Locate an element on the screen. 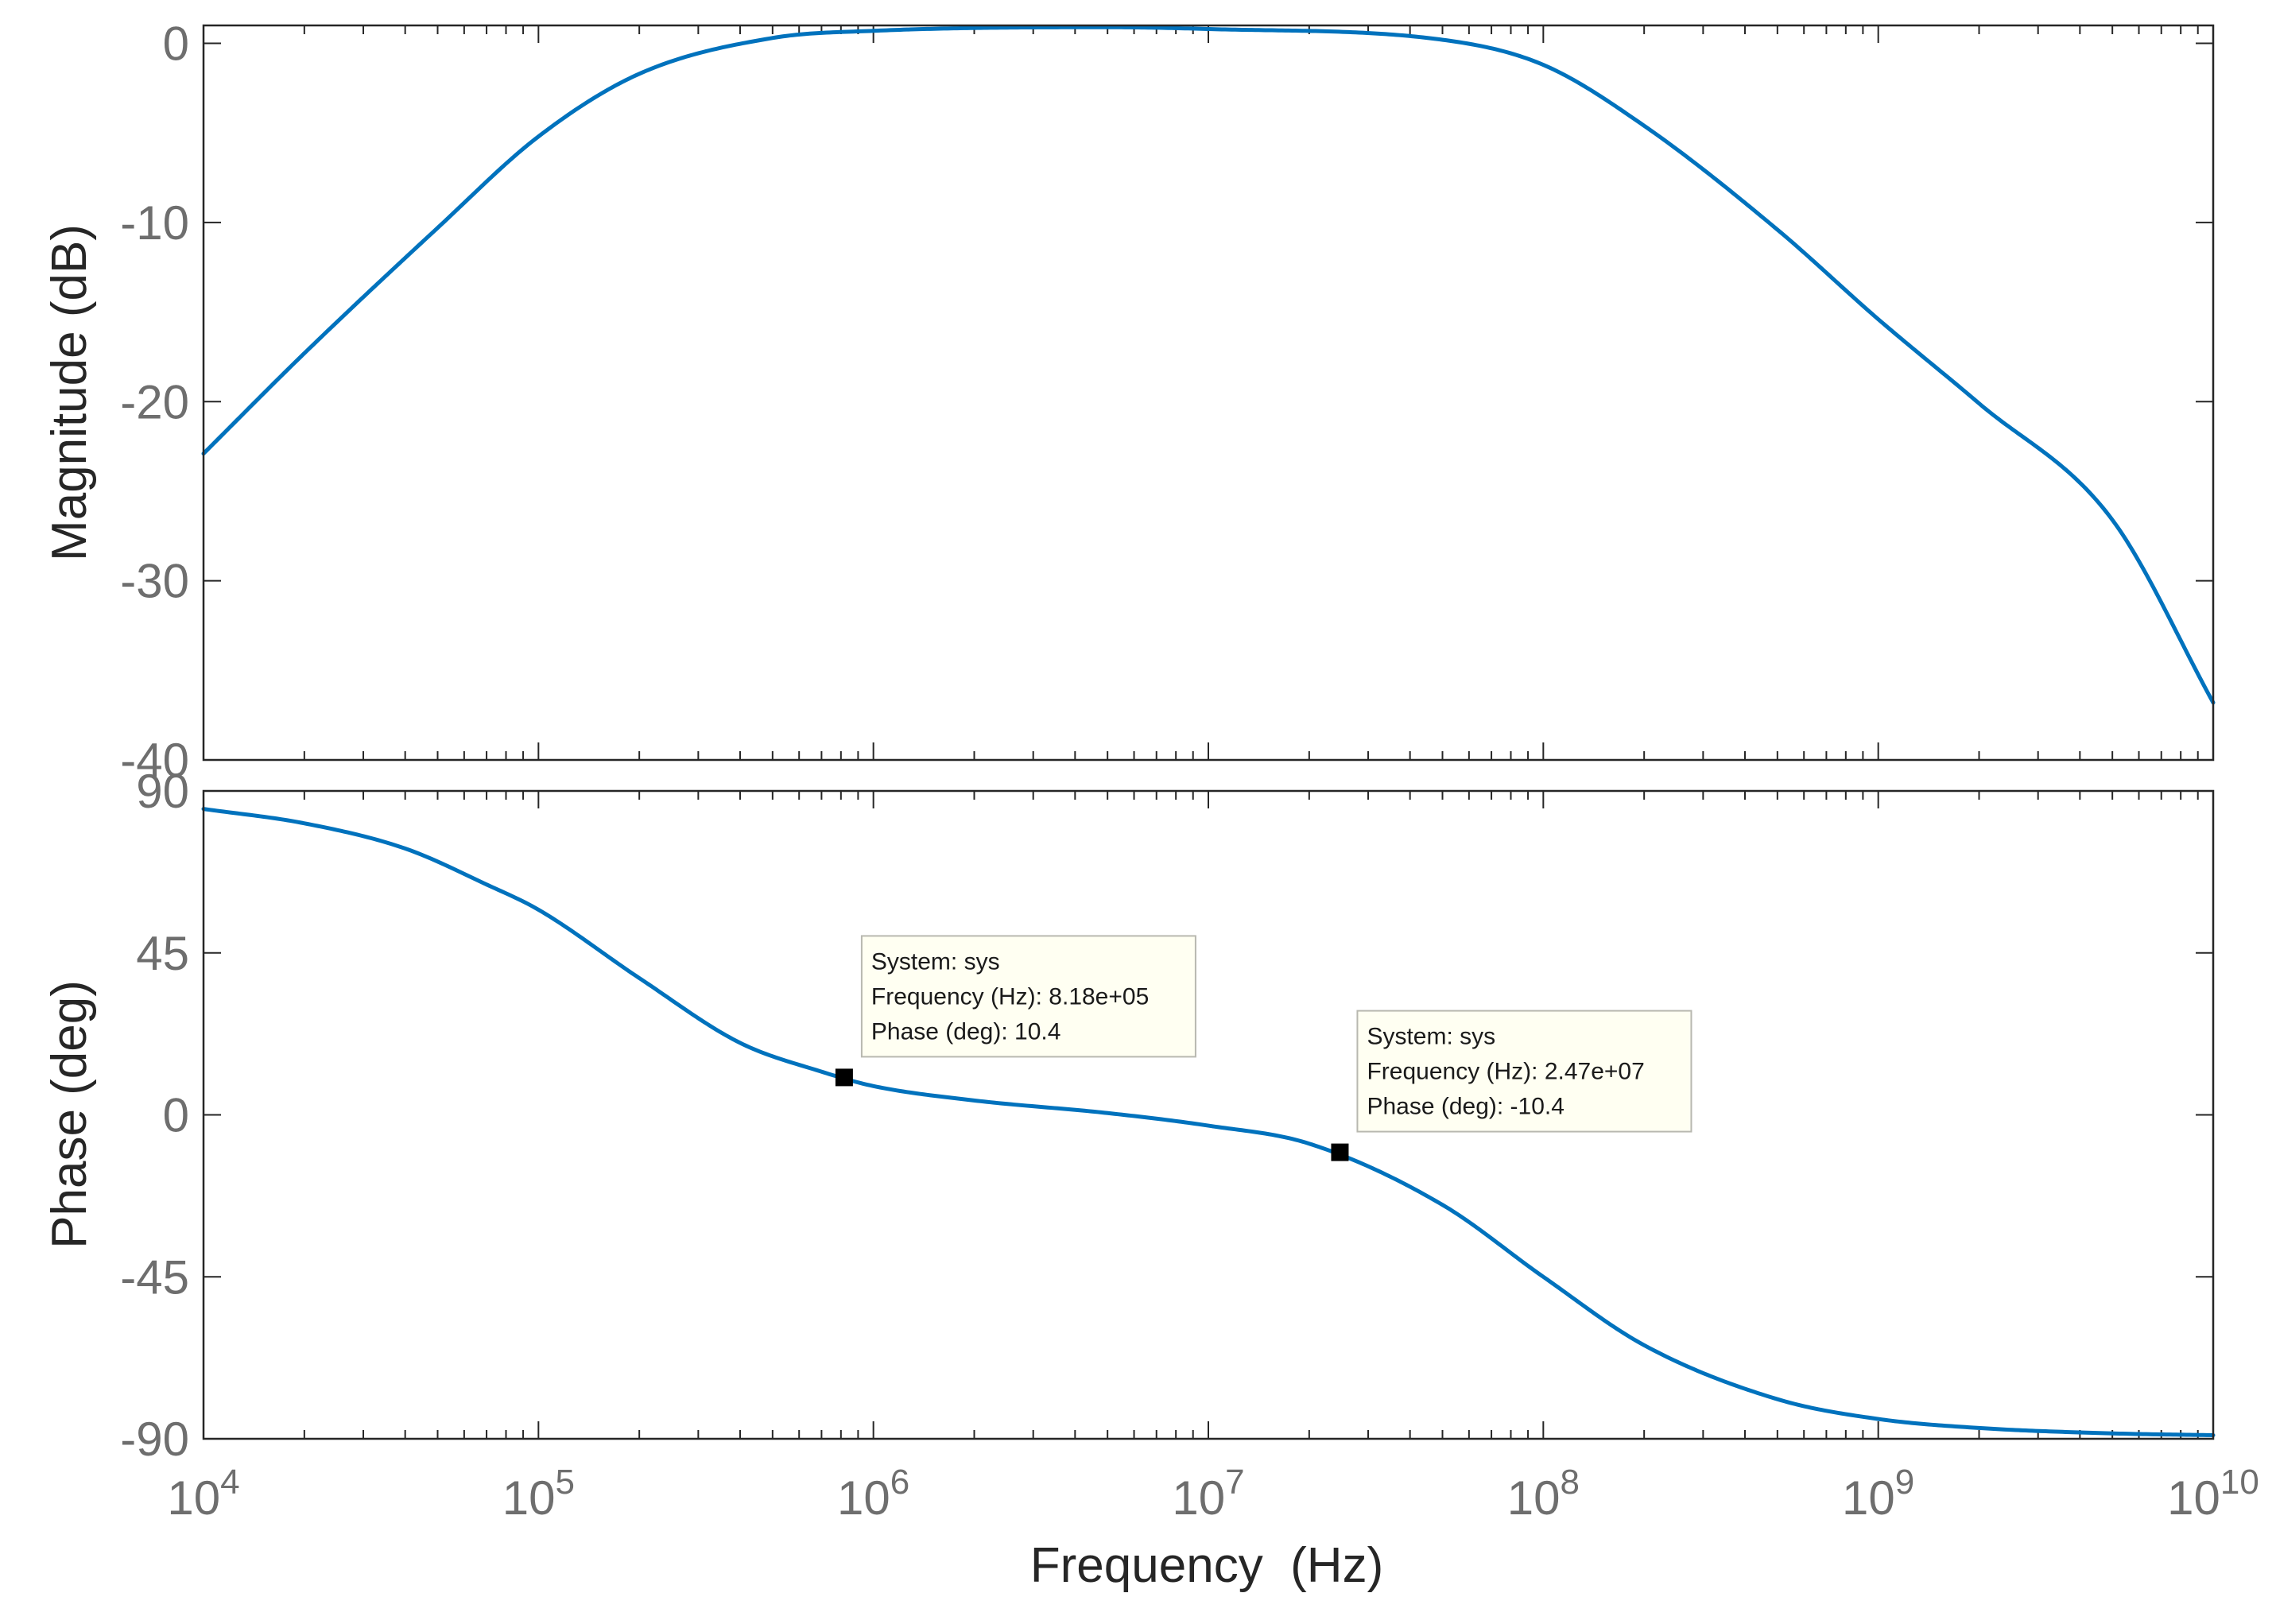 The image size is (2276, 1624). magnitude-y-tick-labels: 0 -10 -20 -30 -40 is located at coordinates (154, 402).